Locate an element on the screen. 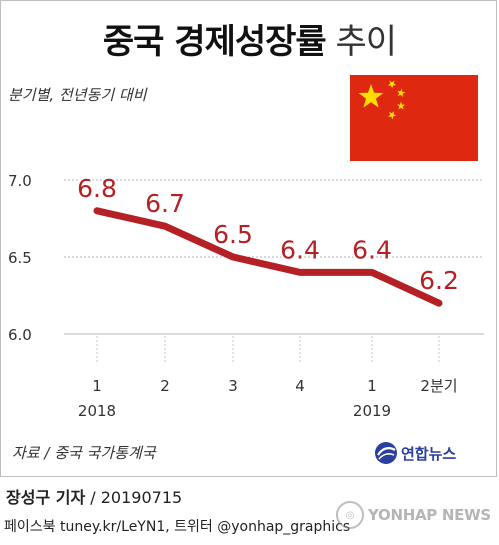 The image size is (499, 545). source-note: 자료 / 중국 국가통계국 is located at coordinates (84, 453).